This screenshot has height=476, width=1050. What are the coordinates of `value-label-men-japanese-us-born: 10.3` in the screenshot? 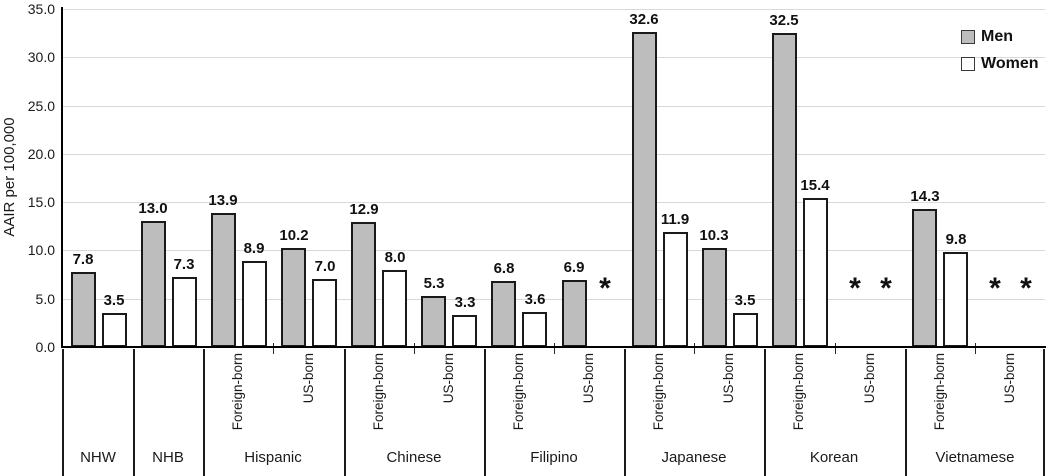 It's located at (714, 235).